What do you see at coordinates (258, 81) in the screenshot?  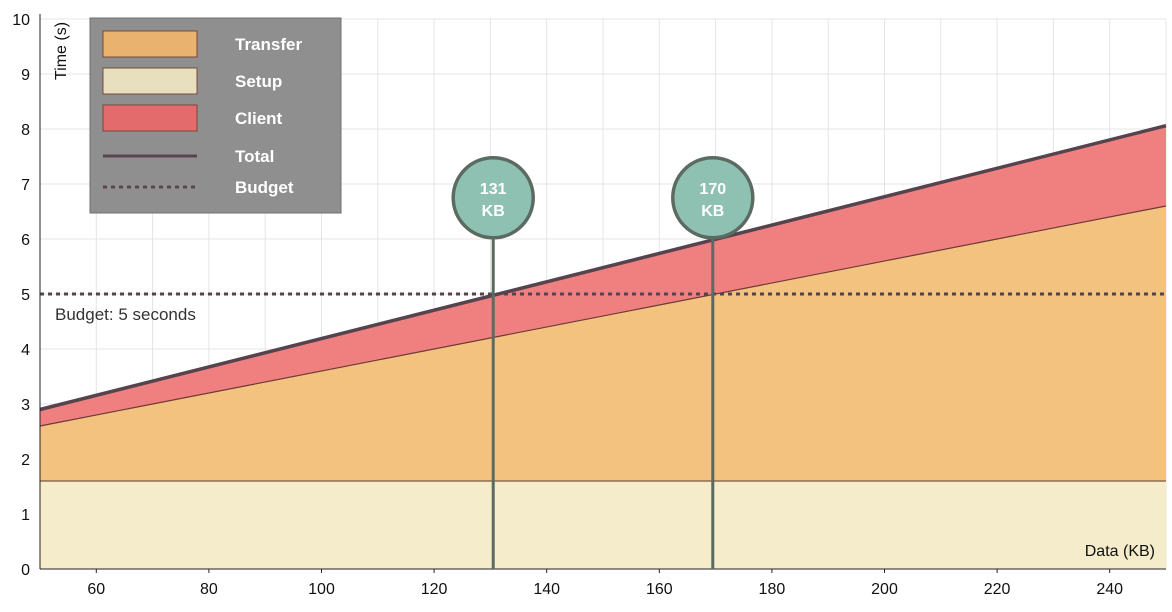 I see `legend-label: Setup` at bounding box center [258, 81].